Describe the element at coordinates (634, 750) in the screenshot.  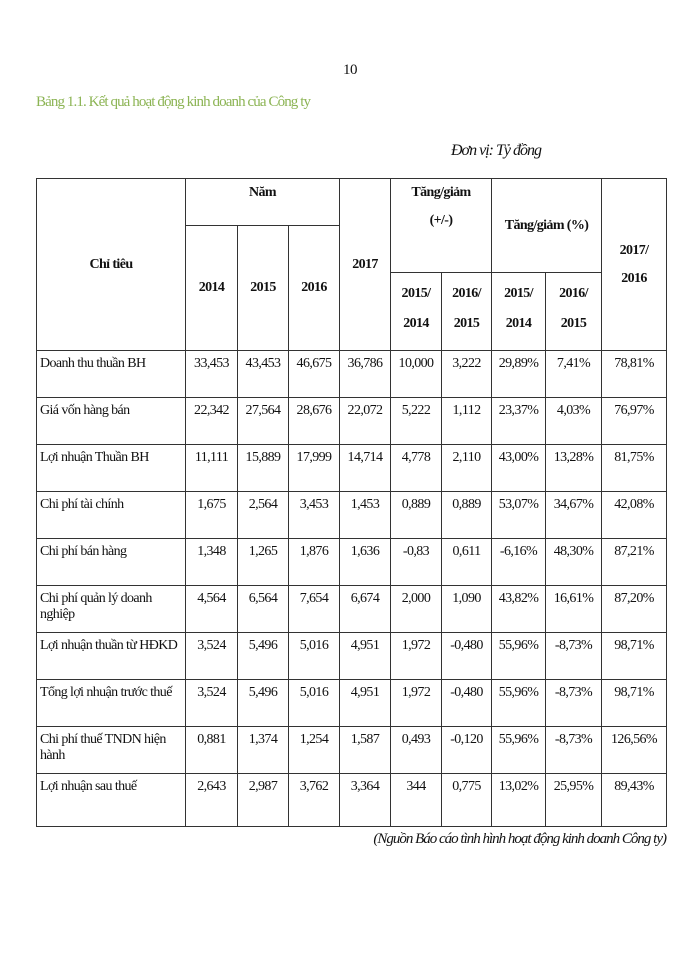
I see `table-cell: 126,56%` at that location.